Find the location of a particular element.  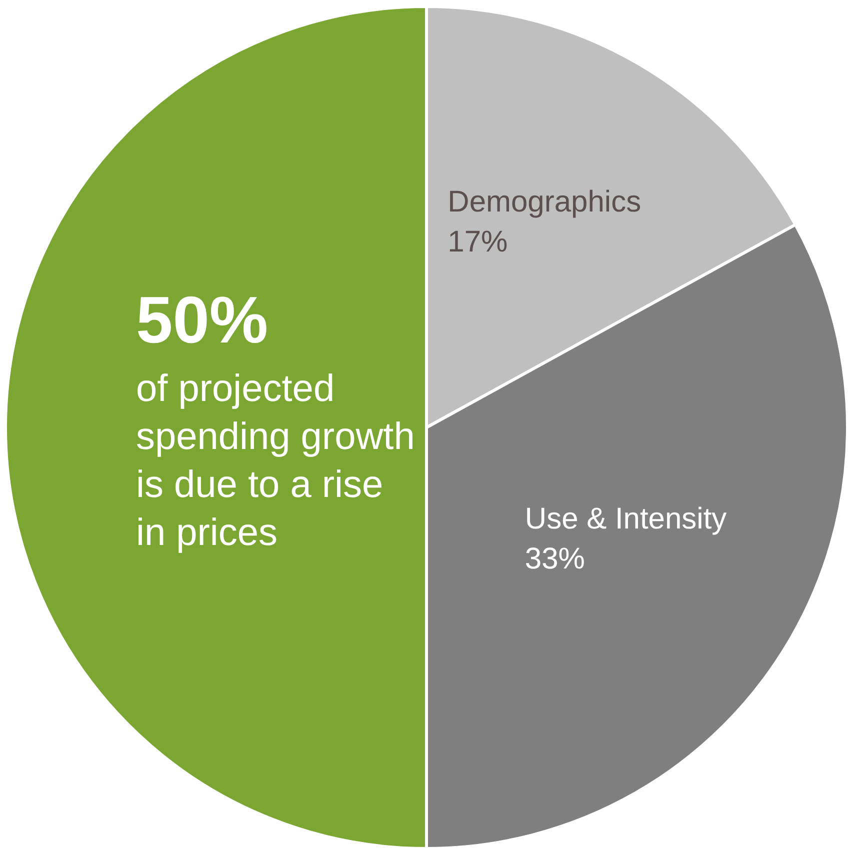

slice-label: Demographics is located at coordinates (545, 201).